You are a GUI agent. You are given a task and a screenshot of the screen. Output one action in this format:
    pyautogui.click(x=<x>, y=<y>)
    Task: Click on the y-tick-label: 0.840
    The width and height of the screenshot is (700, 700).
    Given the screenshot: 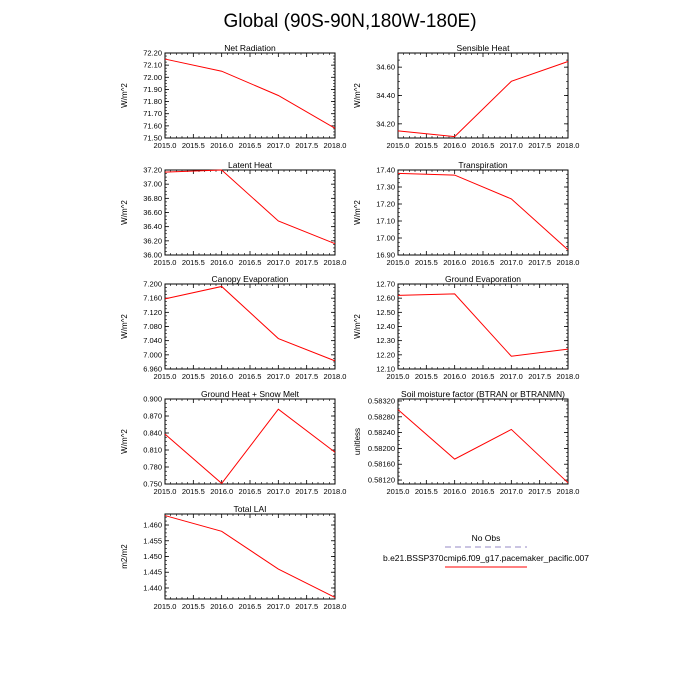 What is the action you would take?
    pyautogui.click(x=152, y=433)
    